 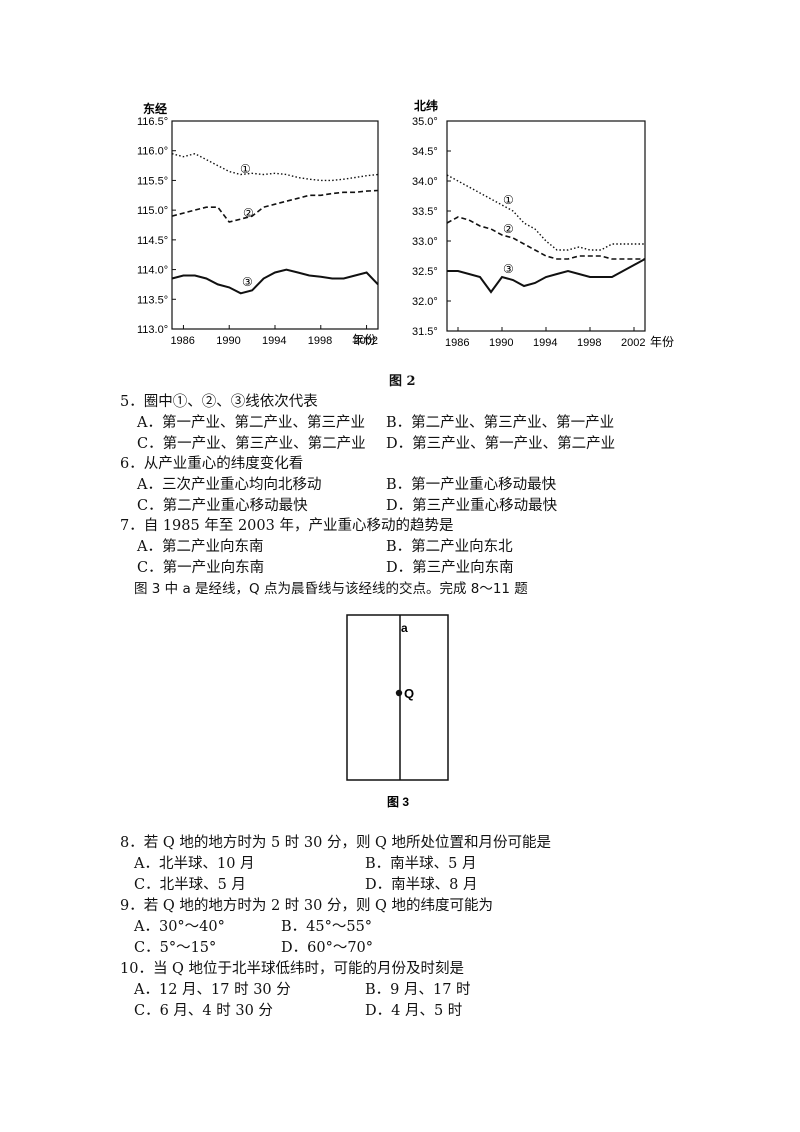 I want to click on question-9-option-d: D．60°～70°, so click(x=327, y=948).